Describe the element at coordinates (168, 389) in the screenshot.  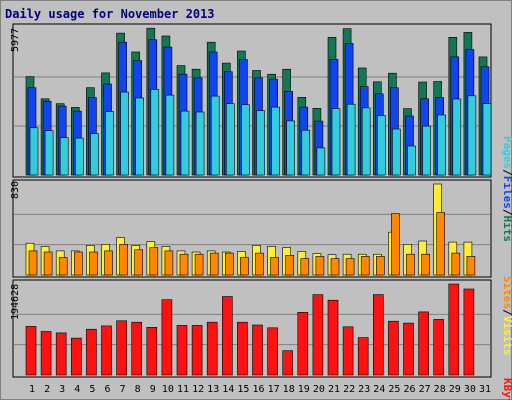
I see `day-label-10: 10` at that location.